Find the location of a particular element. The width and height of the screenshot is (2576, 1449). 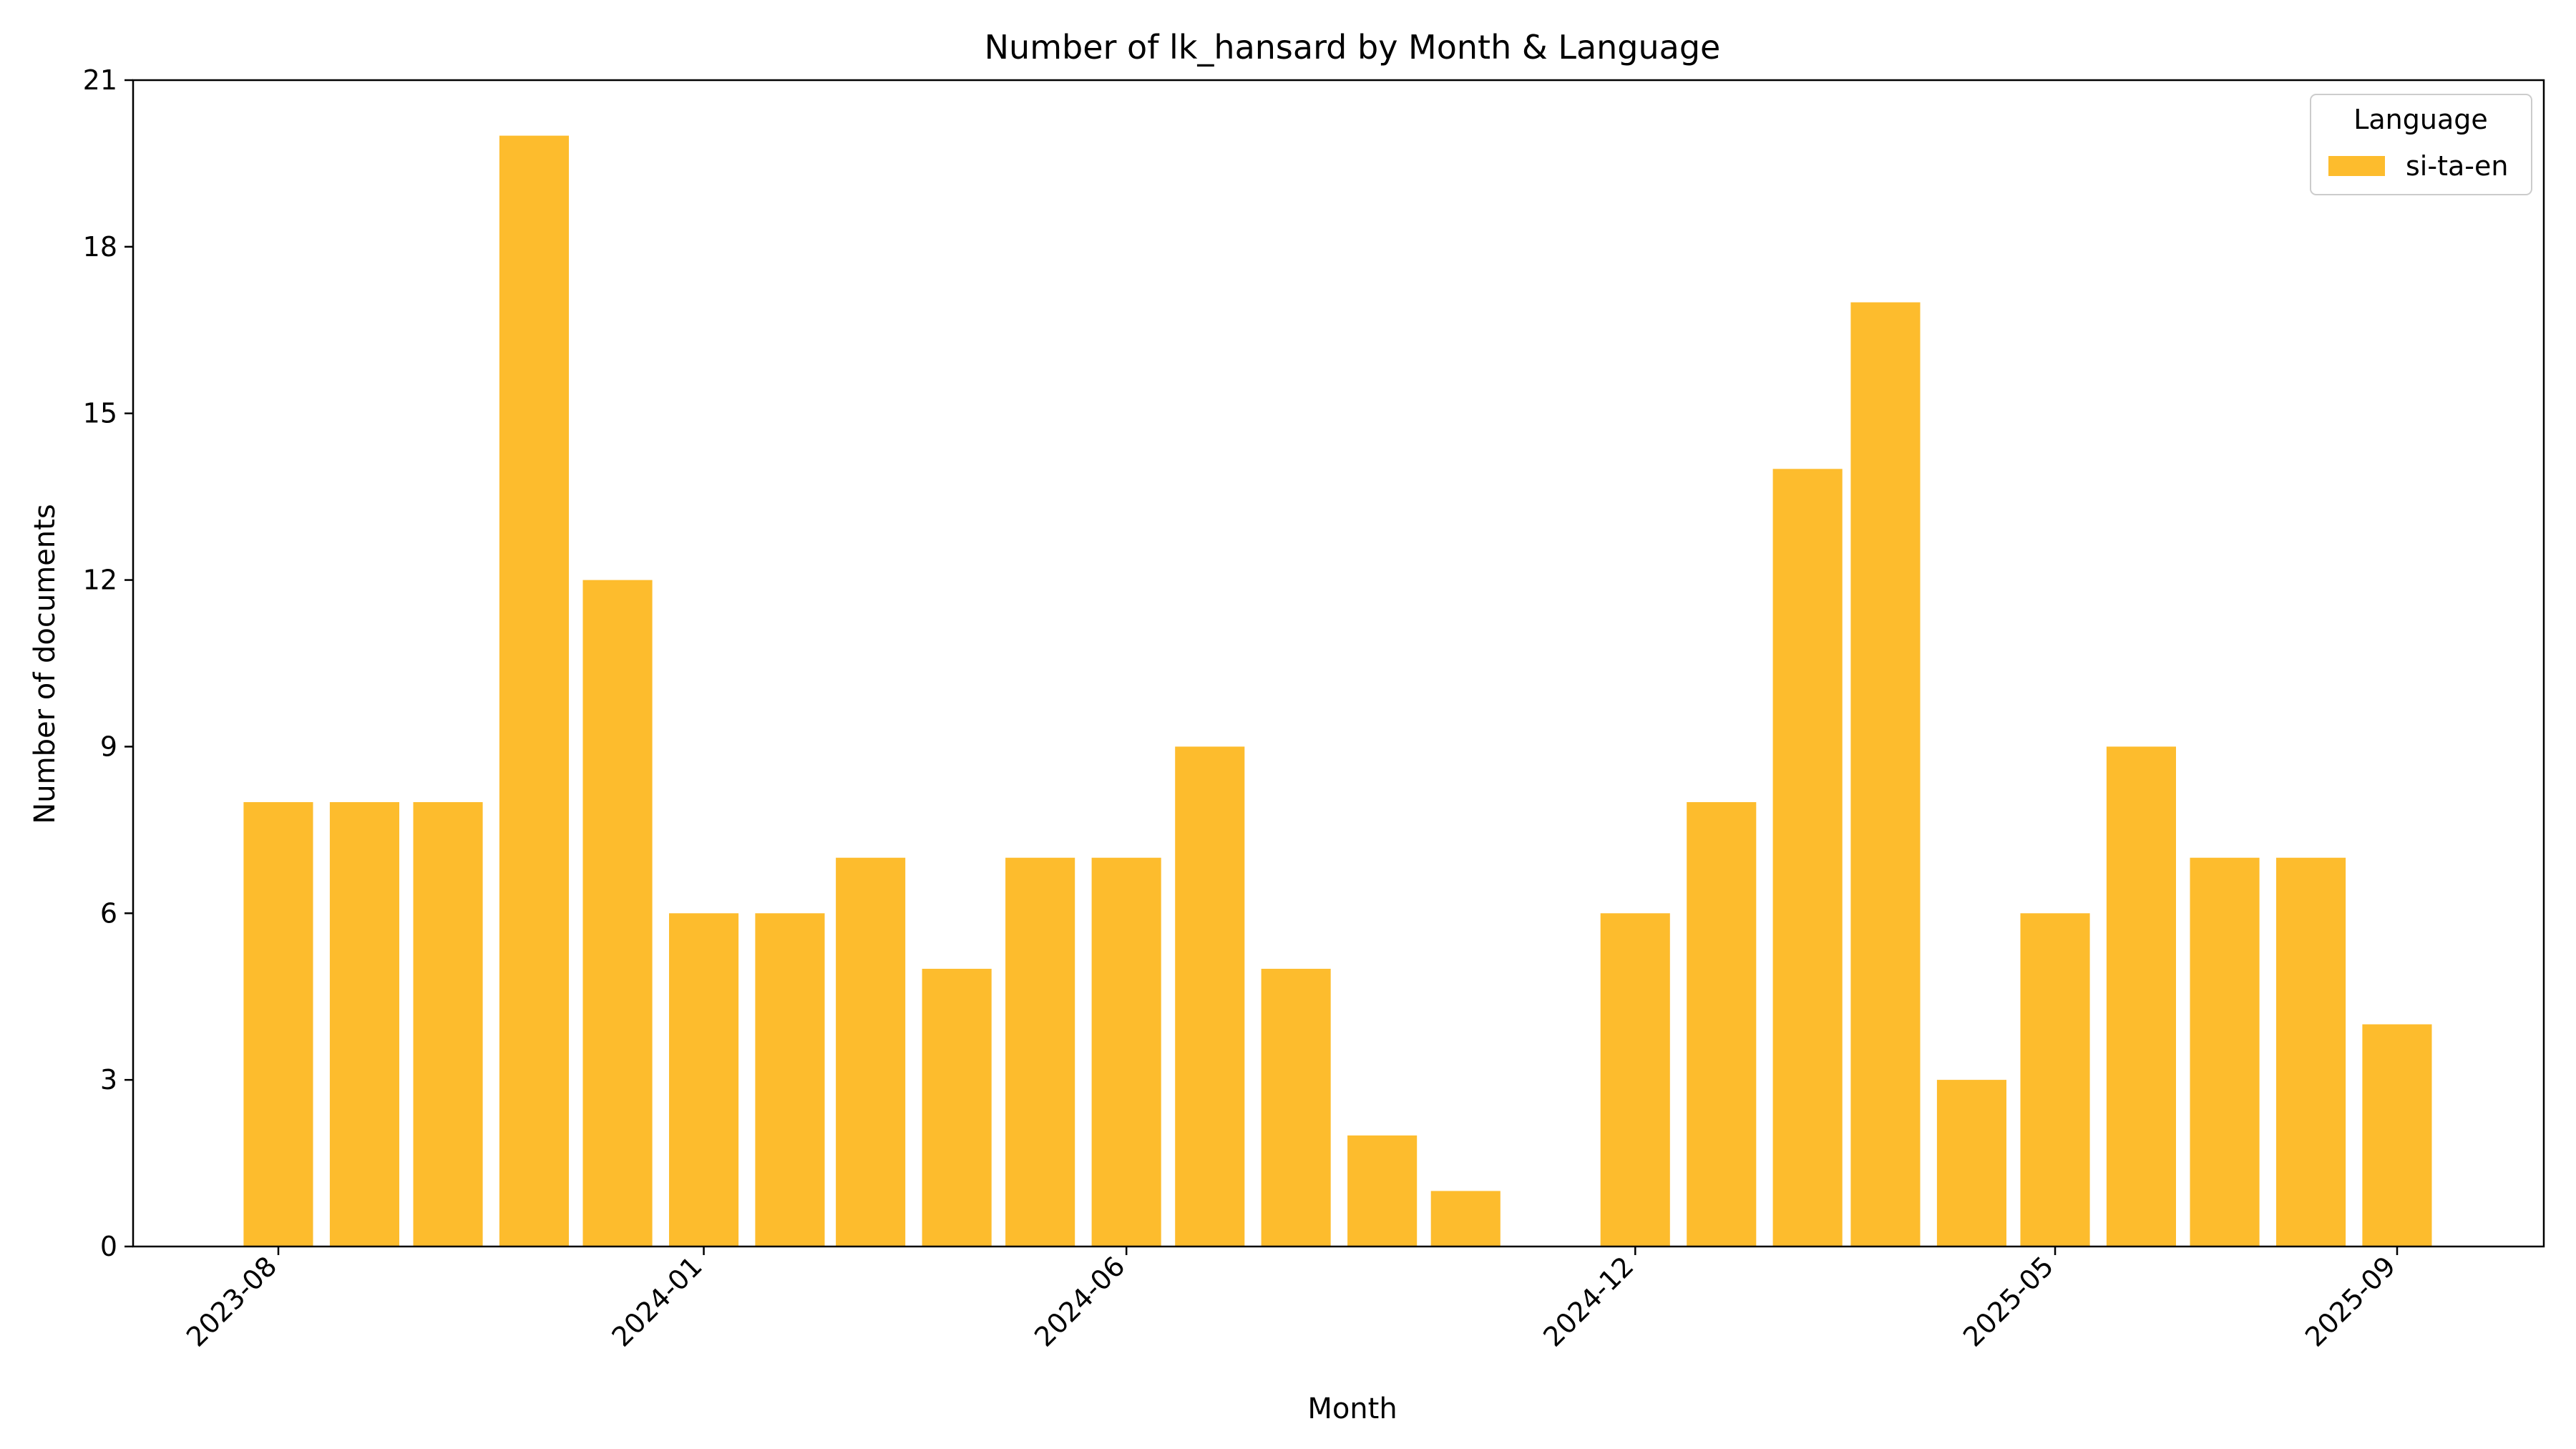

legend-label-si-ta-en: si-ta-en is located at coordinates (2457, 166).